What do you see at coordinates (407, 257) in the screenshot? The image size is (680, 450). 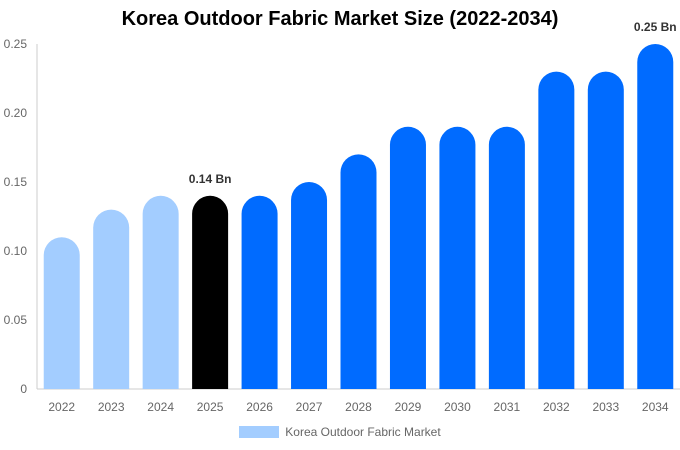 I see `bar-2029` at bounding box center [407, 257].